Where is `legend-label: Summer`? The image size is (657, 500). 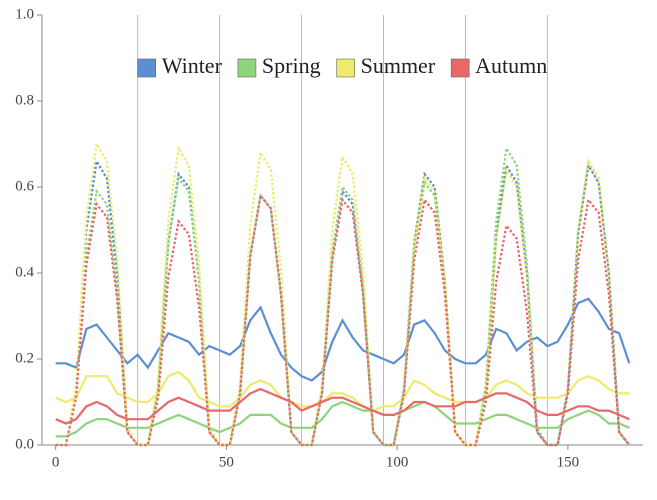 legend-label: Summer is located at coordinates (398, 65).